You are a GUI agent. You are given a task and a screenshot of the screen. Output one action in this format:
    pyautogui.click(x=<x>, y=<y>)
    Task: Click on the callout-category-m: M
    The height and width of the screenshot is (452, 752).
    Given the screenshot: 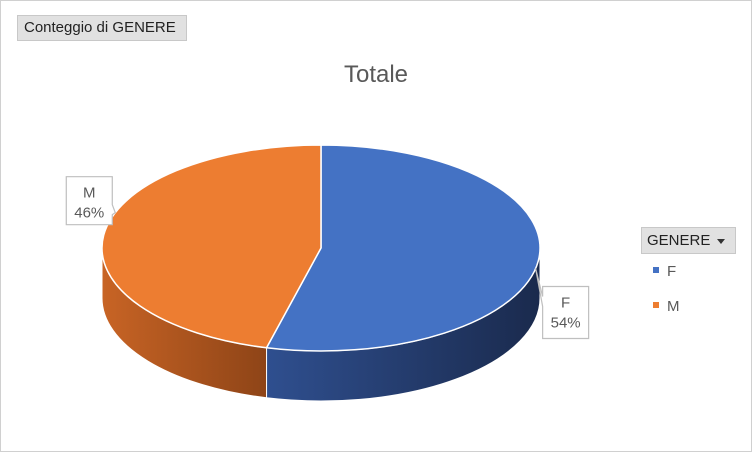 What is the action you would take?
    pyautogui.click(x=89, y=193)
    